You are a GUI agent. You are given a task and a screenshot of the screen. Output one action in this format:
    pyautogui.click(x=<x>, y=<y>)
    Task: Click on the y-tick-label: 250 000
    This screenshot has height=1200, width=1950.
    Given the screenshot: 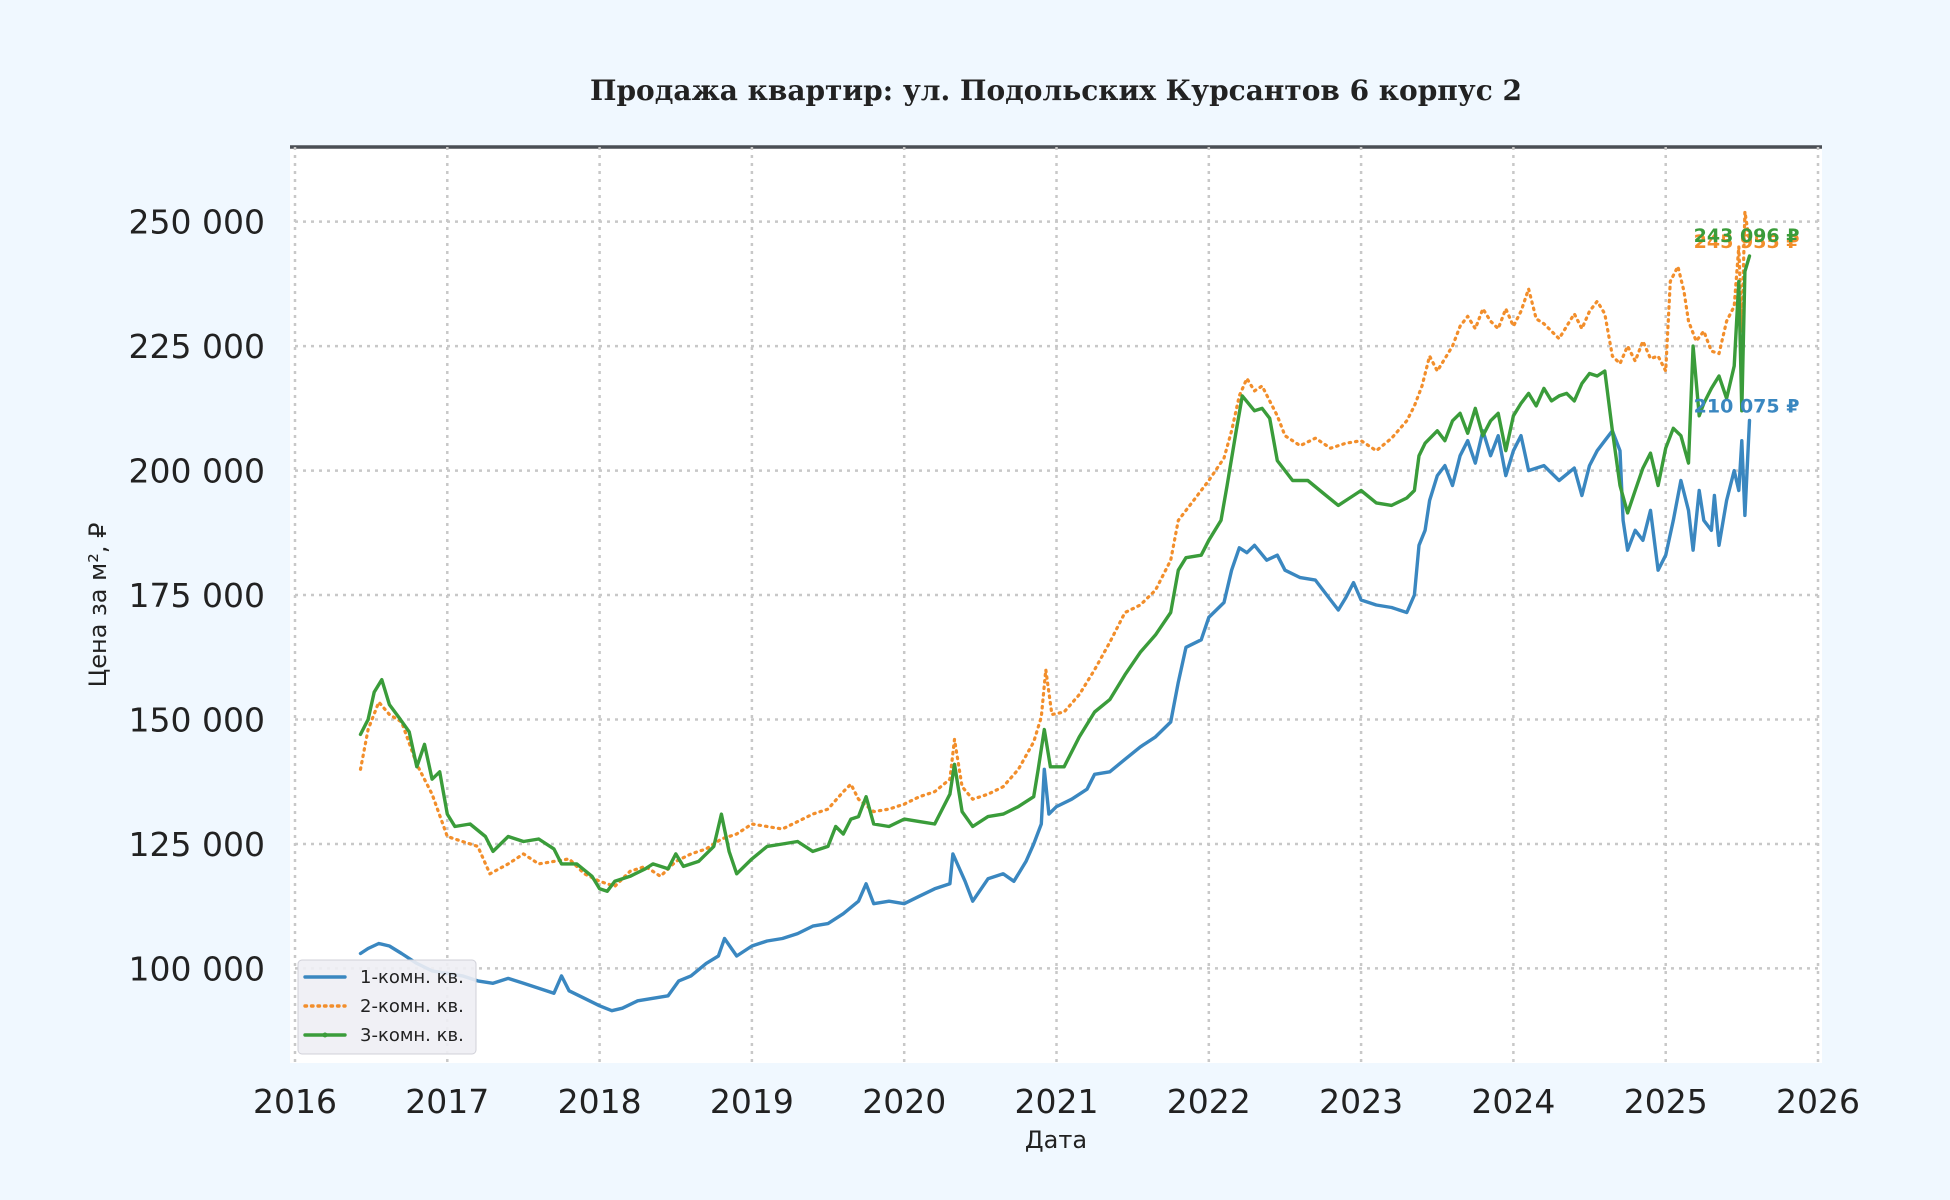 What is the action you would take?
    pyautogui.click(x=197, y=222)
    